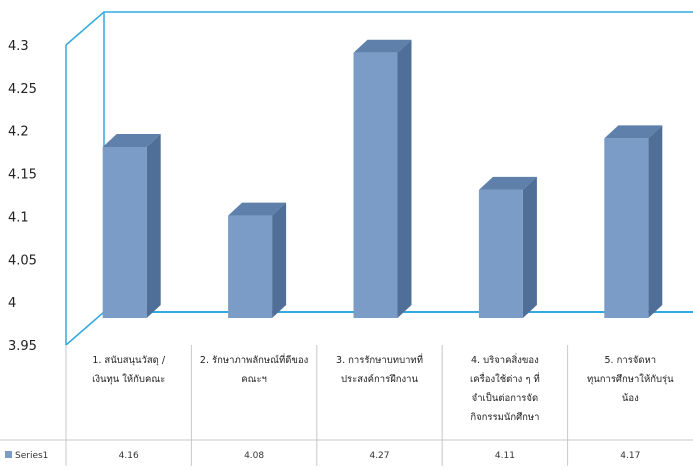  Describe the element at coordinates (254, 379) in the screenshot. I see `category-label-line: คณะฯ` at that location.